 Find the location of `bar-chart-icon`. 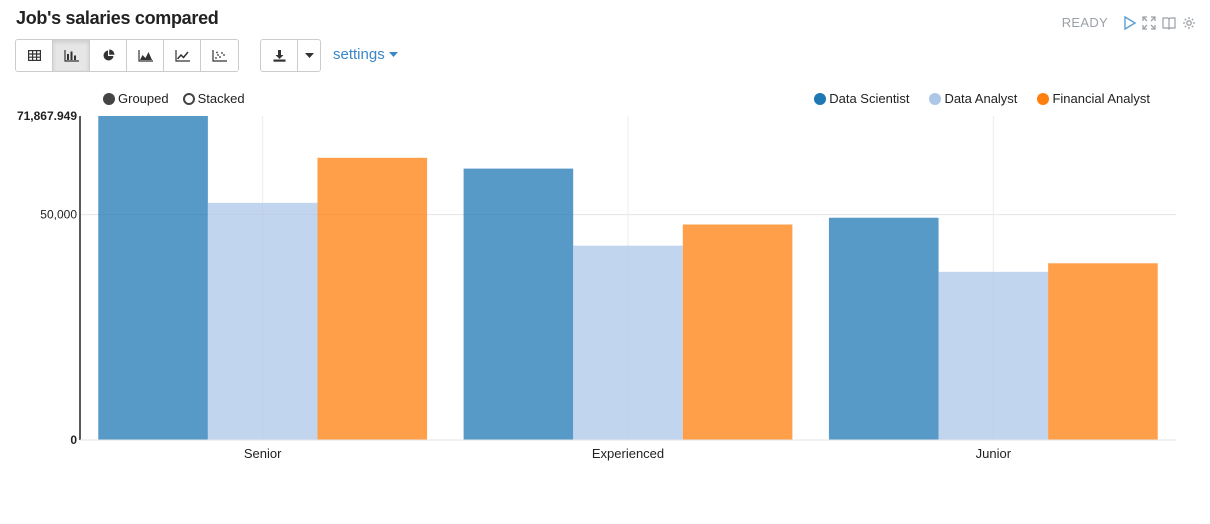

bar-chart-icon is located at coordinates (71, 55).